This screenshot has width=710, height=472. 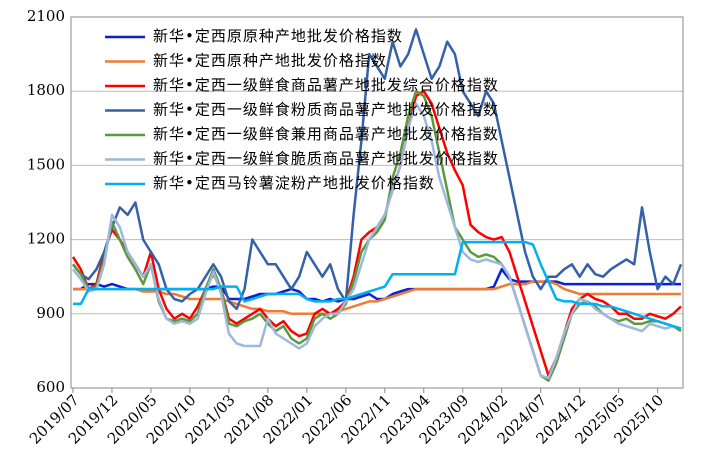 I want to click on y-tick-label: 900, so click(x=50, y=313).